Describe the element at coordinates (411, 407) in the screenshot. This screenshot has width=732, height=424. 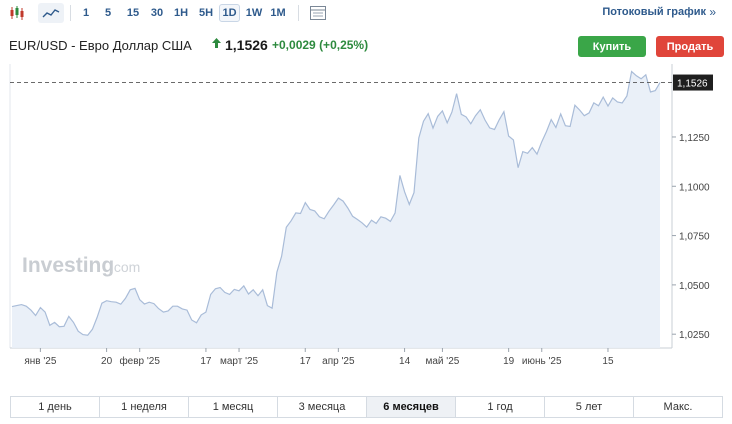
I see `range-option: 6 месяцев` at that location.